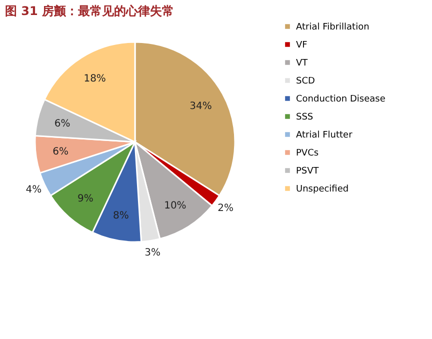 This screenshot has width=432, height=339. I want to click on legend-label: PSVT, so click(308, 171).